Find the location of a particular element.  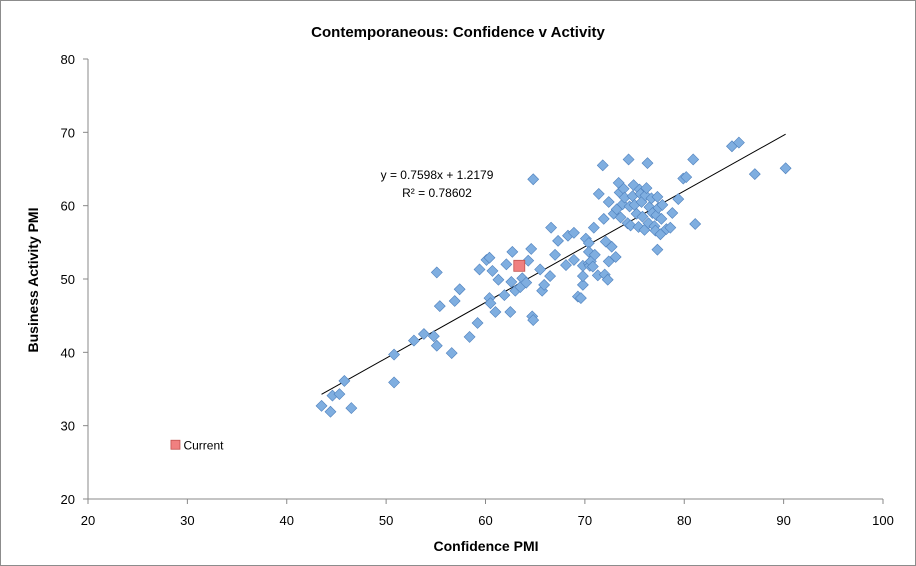

y-tick-label: 60 is located at coordinates (68, 206).